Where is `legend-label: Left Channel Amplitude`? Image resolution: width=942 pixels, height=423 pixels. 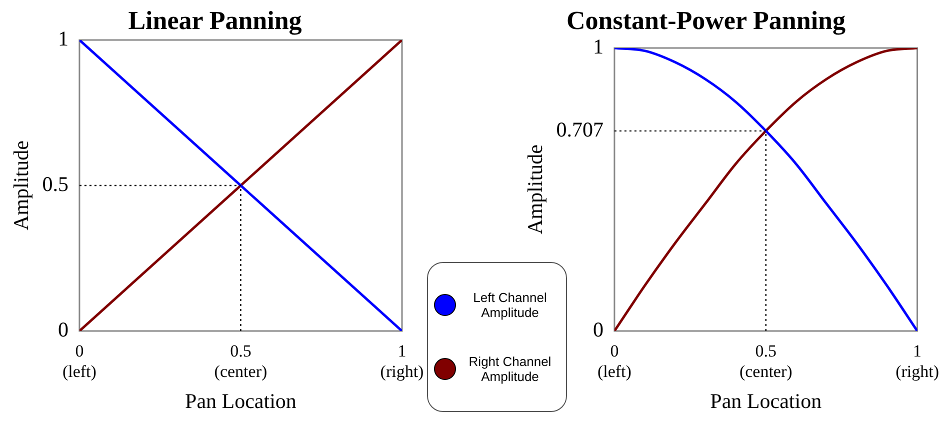 legend-label: Left Channel Amplitude is located at coordinates (510, 305).